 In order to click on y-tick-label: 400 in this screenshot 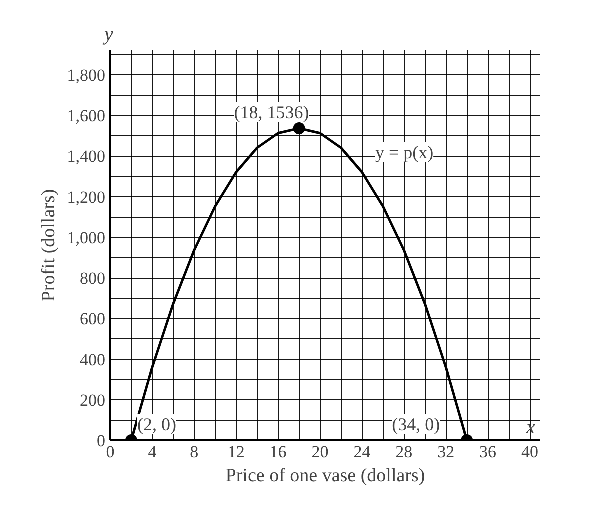, I will do `click(93, 360)`.